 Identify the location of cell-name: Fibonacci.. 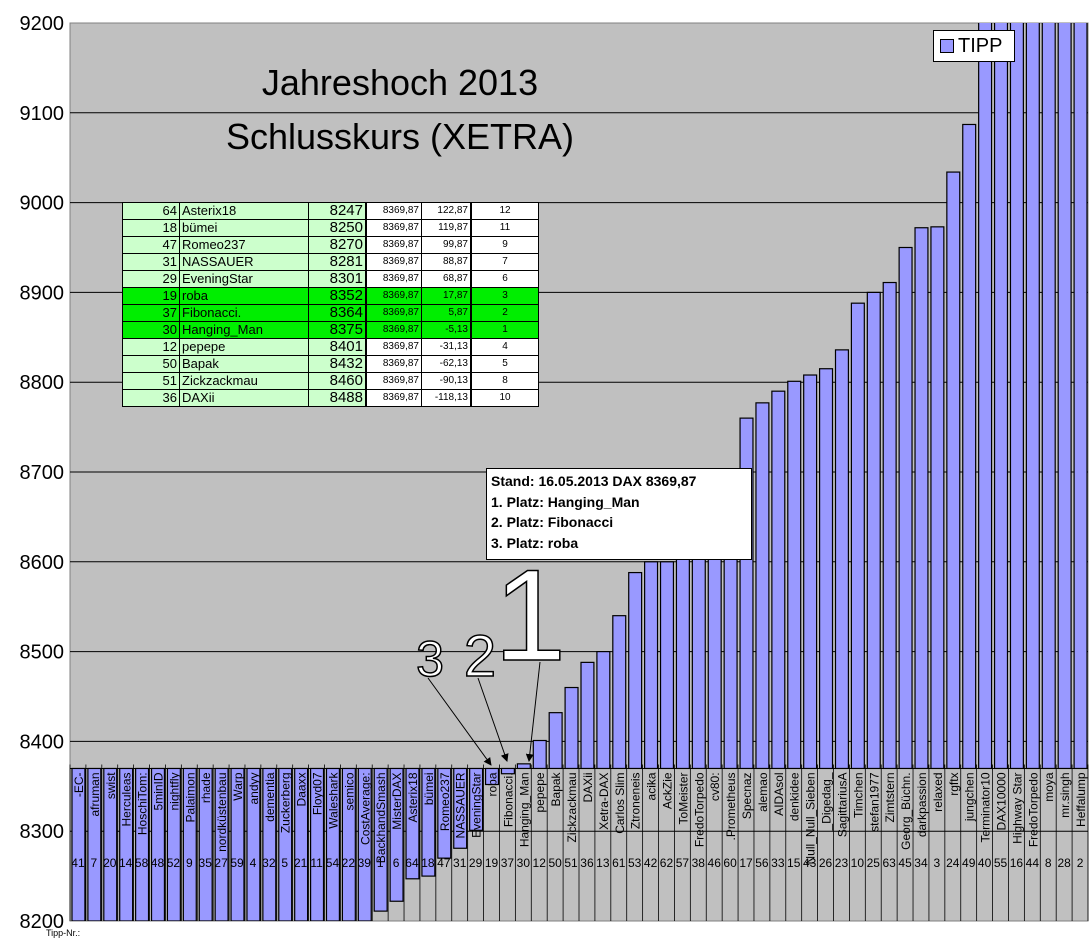
(244, 313).